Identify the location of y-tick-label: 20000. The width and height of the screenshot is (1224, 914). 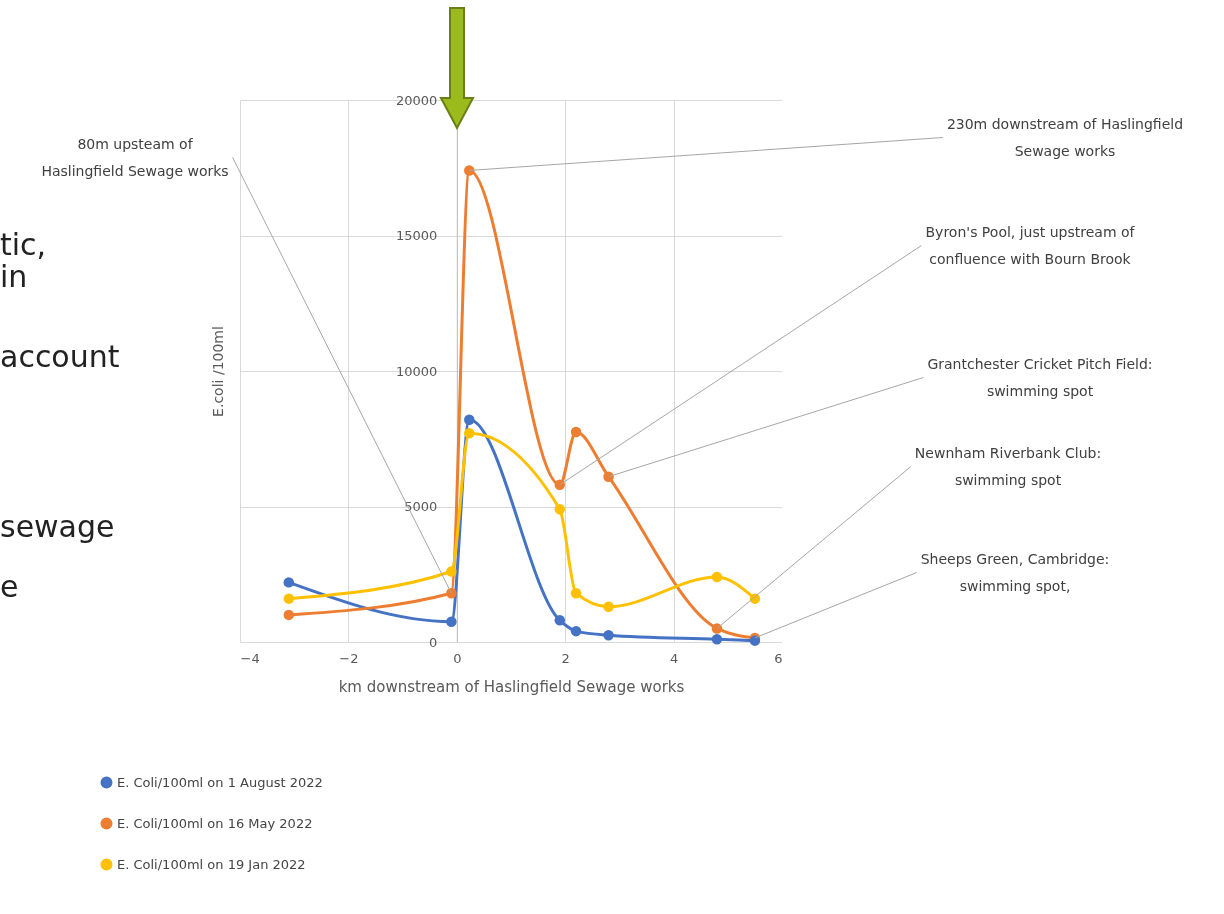
(416, 100).